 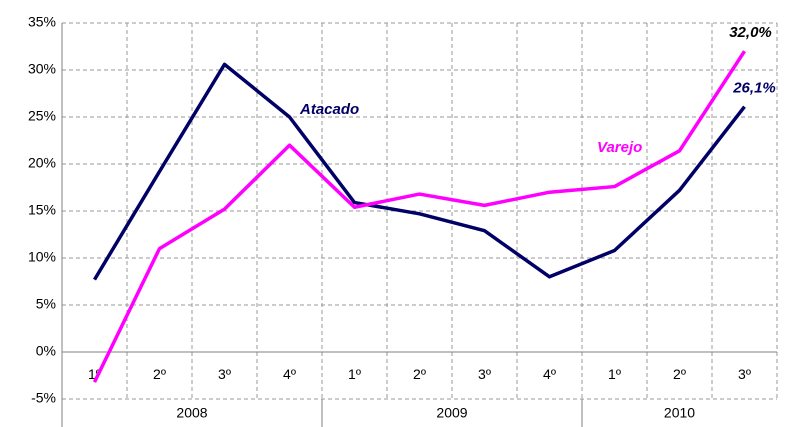 I want to click on y-tick-label: 30%, so click(x=42, y=69).